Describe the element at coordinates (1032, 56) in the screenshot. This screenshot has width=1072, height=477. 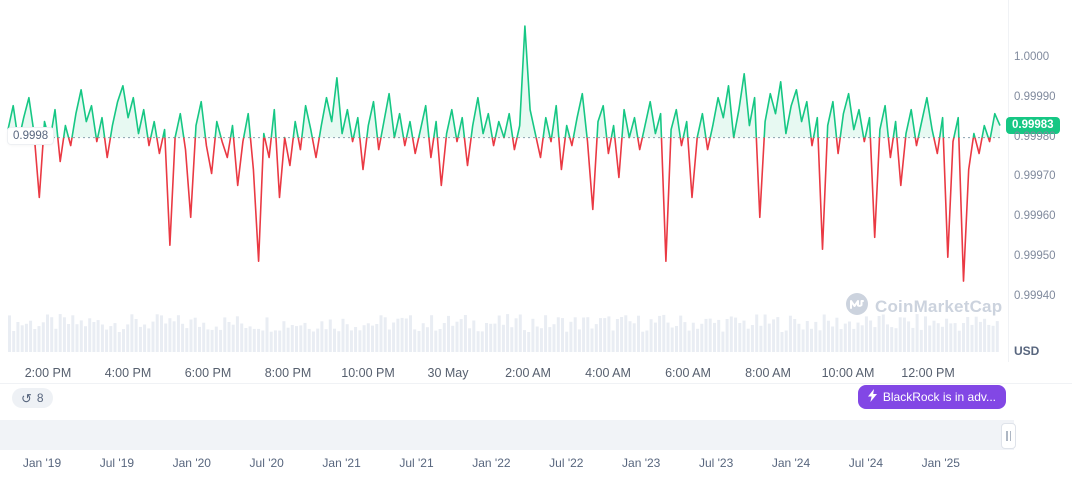
I see `y-axis-label: 1.0000` at that location.